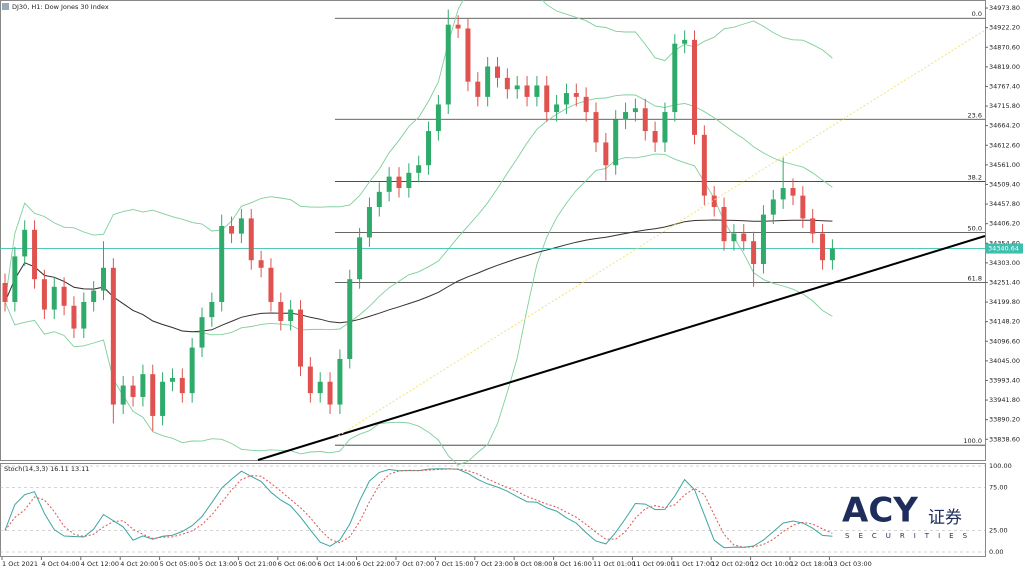  Describe the element at coordinates (1004, 302) in the screenshot. I see `y-tick-label: 34199.80` at that location.